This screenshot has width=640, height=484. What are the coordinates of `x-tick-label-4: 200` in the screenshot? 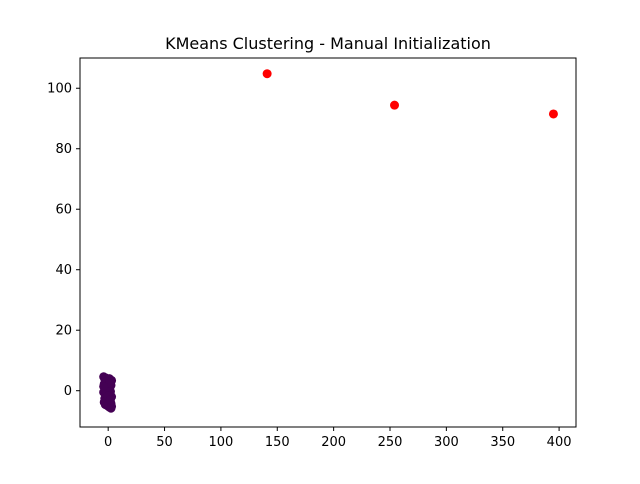 It's located at (333, 442).